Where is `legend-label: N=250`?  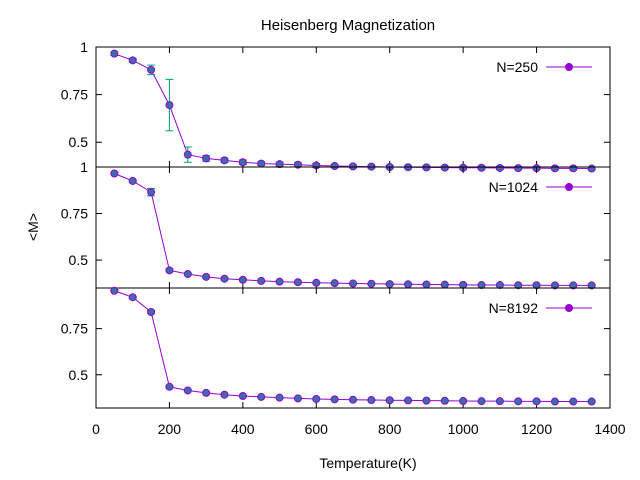 legend-label: N=250 is located at coordinates (517, 67).